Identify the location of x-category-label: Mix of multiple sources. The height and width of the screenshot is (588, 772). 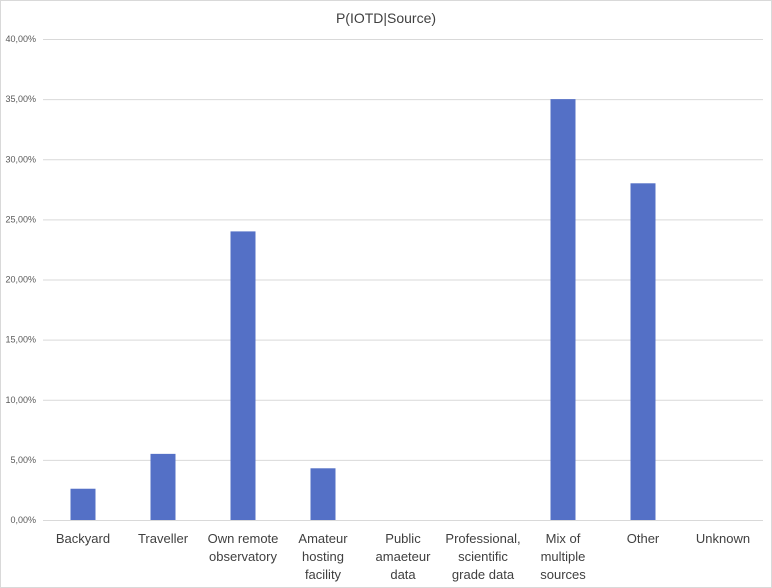
(563, 556).